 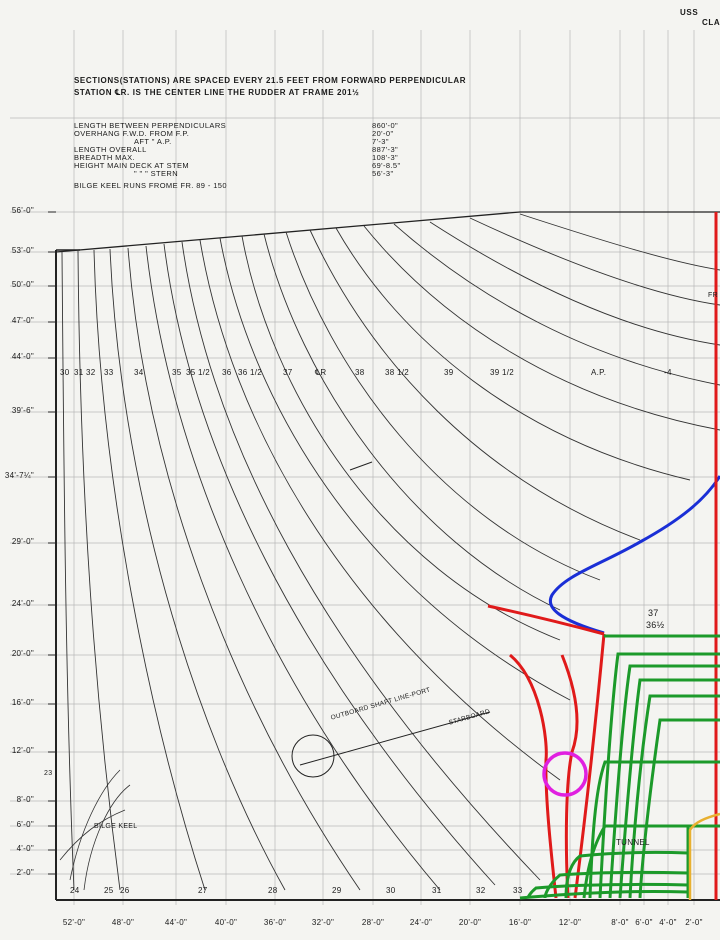 What do you see at coordinates (226, 922) in the screenshot?
I see `x-label-4: 40'-0"` at bounding box center [226, 922].